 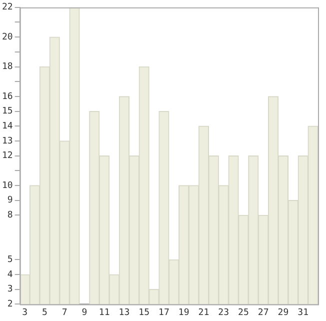 What do you see at coordinates (10, 289) in the screenshot?
I see `y-tick-label: 3` at bounding box center [10, 289].